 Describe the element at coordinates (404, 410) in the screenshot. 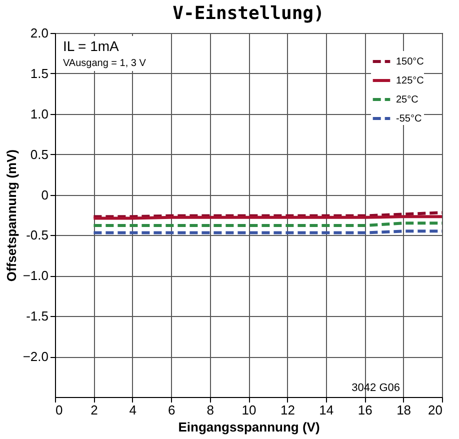

I see `x-tick-label: 18` at that location.